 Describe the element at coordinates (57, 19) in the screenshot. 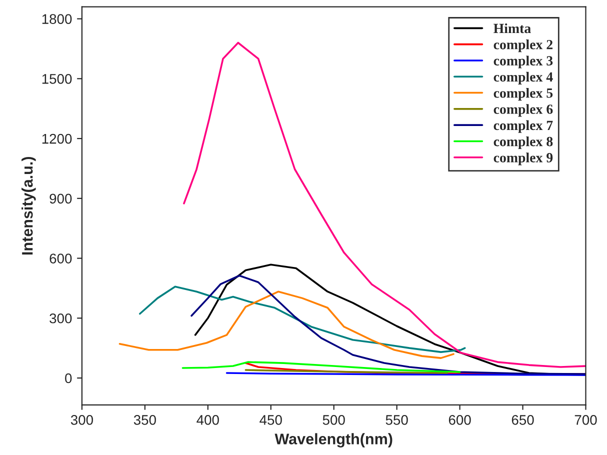

I see `y-tick-label: 1800` at that location.